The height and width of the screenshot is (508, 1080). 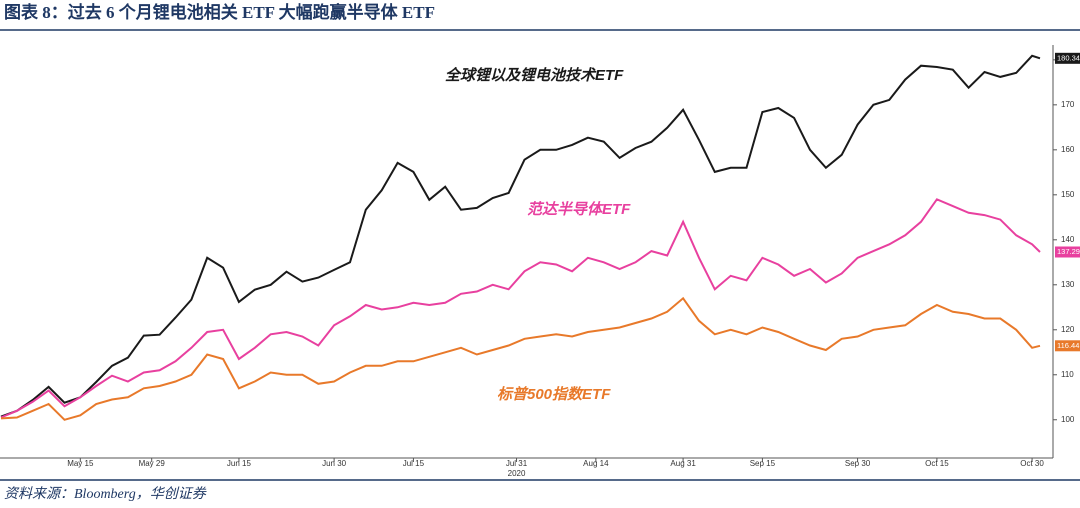 What do you see at coordinates (683, 463) in the screenshot?
I see `x-tick-label: Aug 31` at bounding box center [683, 463].